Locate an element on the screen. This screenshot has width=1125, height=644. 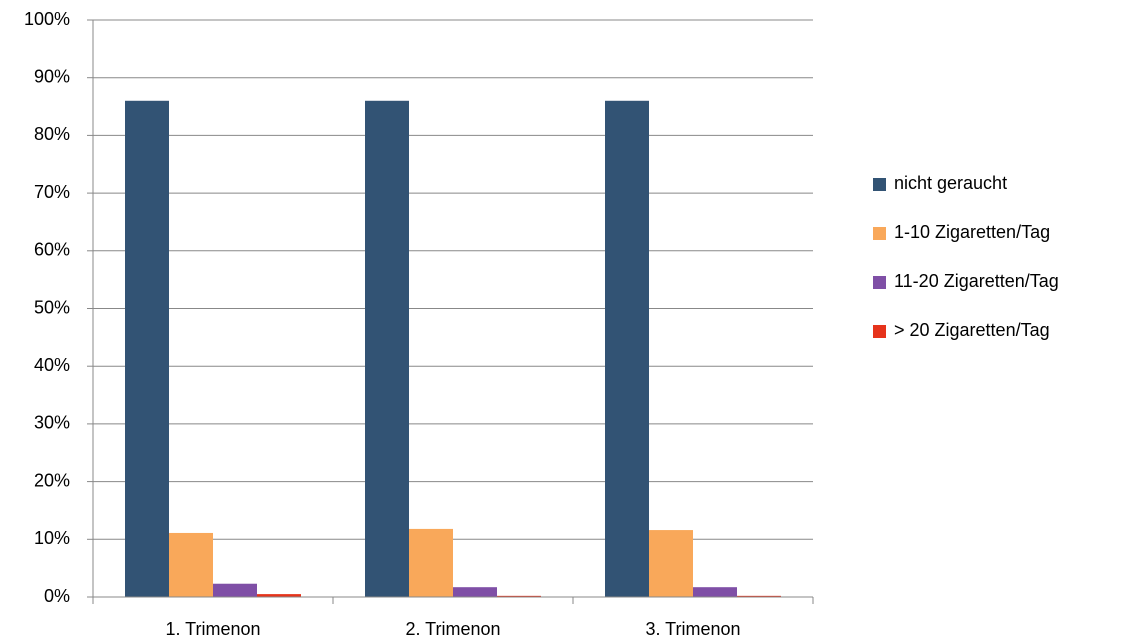
legend-label: nicht geraucht is located at coordinates (950, 183).